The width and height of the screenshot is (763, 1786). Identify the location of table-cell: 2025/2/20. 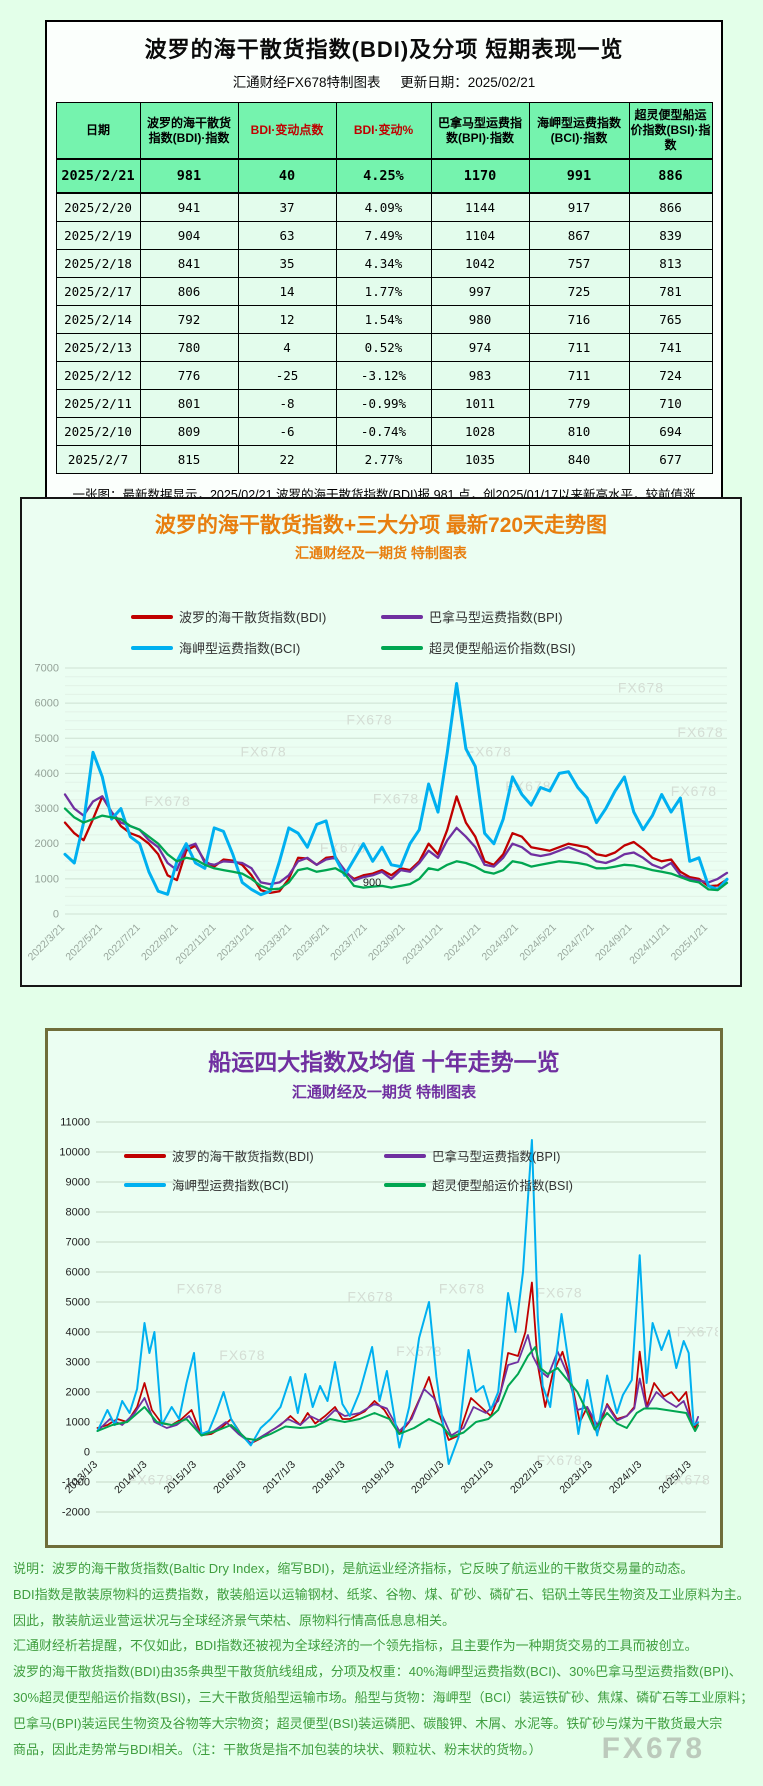
(98, 207).